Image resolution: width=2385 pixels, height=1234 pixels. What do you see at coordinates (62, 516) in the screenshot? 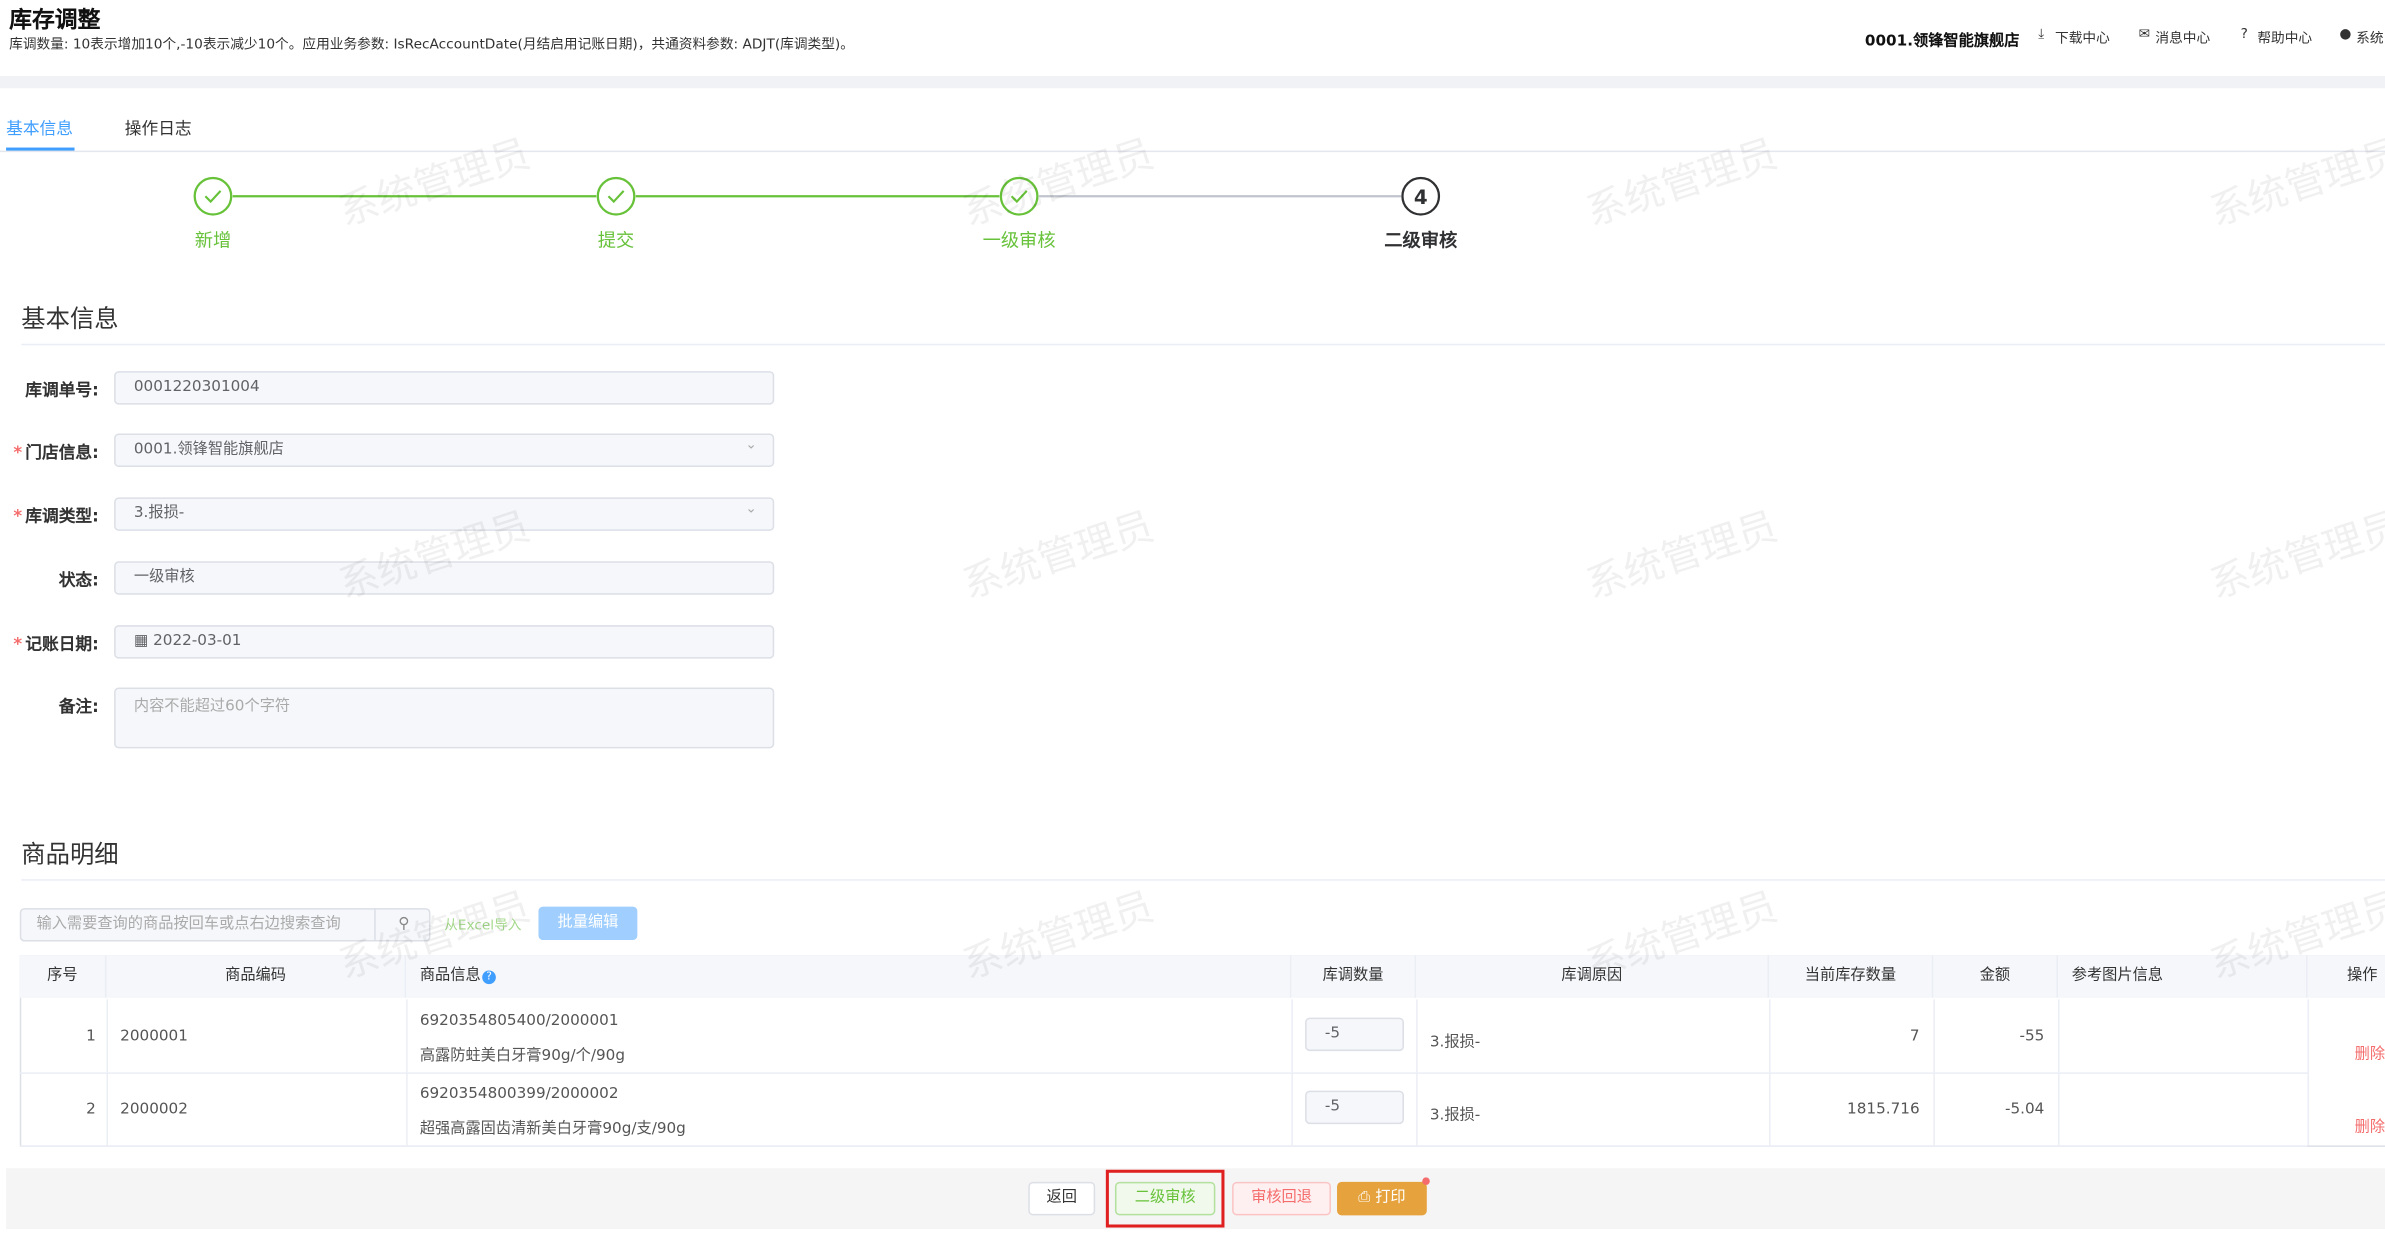
I see `label-text: 库调类型:` at bounding box center [62, 516].